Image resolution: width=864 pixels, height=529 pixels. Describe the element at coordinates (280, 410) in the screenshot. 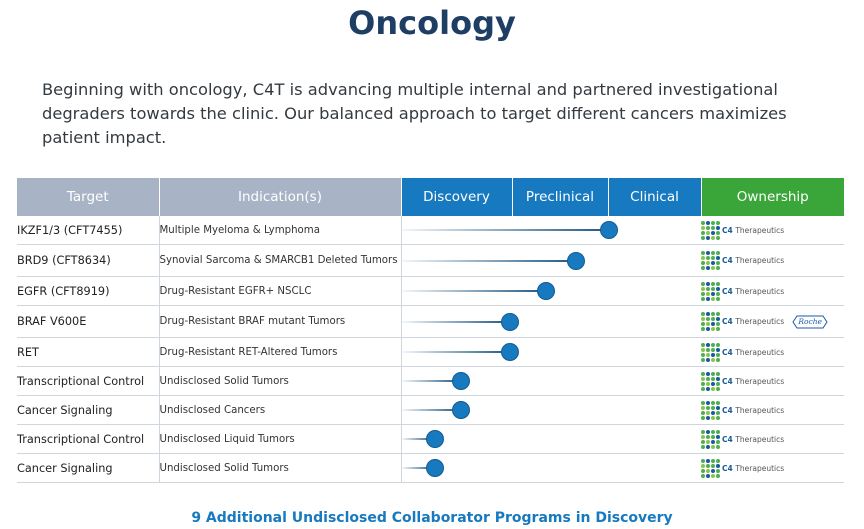

I see `cell-indication: Undisclosed Cancers` at that location.